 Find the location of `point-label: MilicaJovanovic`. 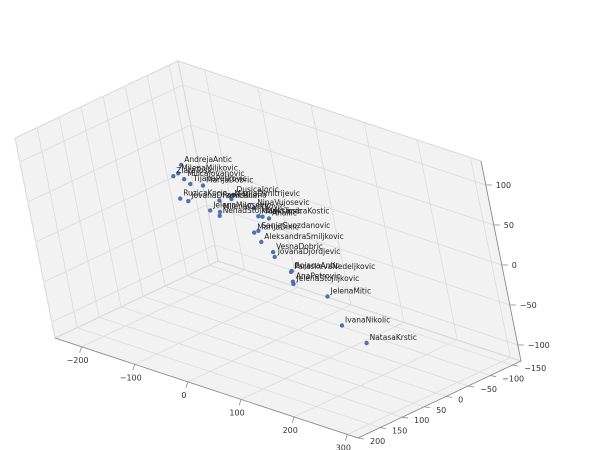

point-label: MilicaJovanovic is located at coordinates (215, 173).